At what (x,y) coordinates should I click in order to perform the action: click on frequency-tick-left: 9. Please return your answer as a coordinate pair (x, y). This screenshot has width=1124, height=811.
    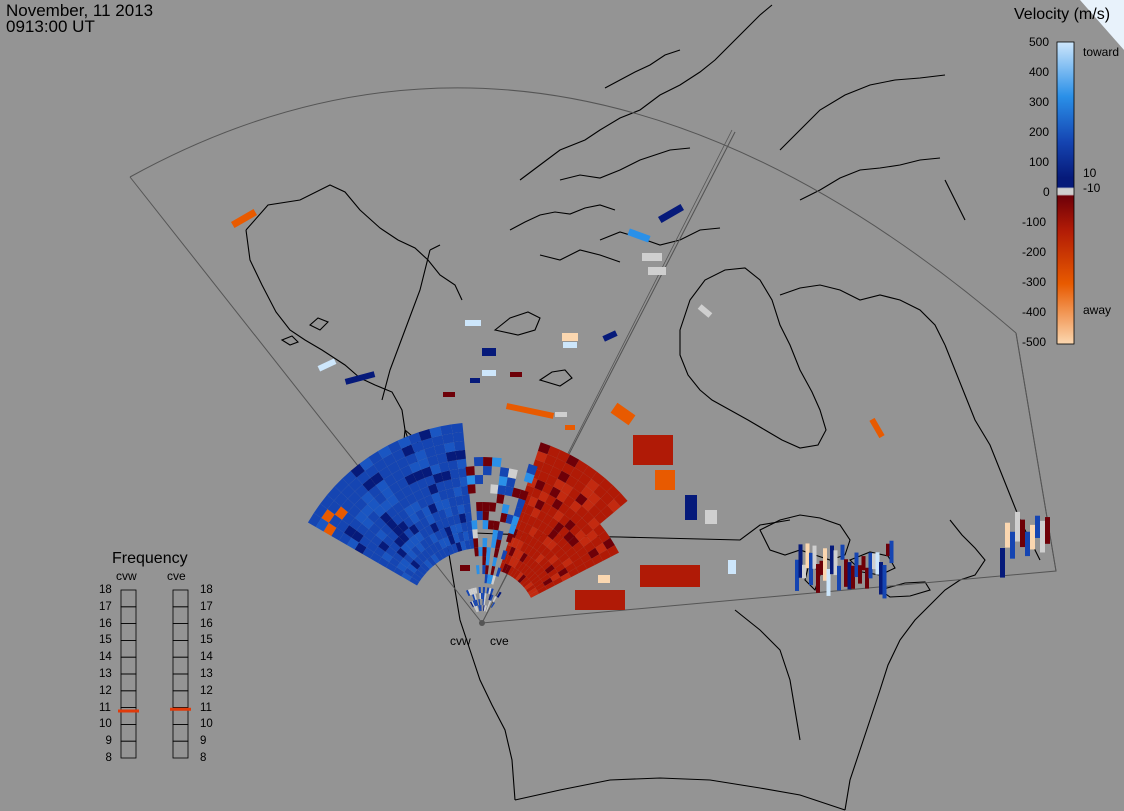
    Looking at the image, I should click on (108, 741).